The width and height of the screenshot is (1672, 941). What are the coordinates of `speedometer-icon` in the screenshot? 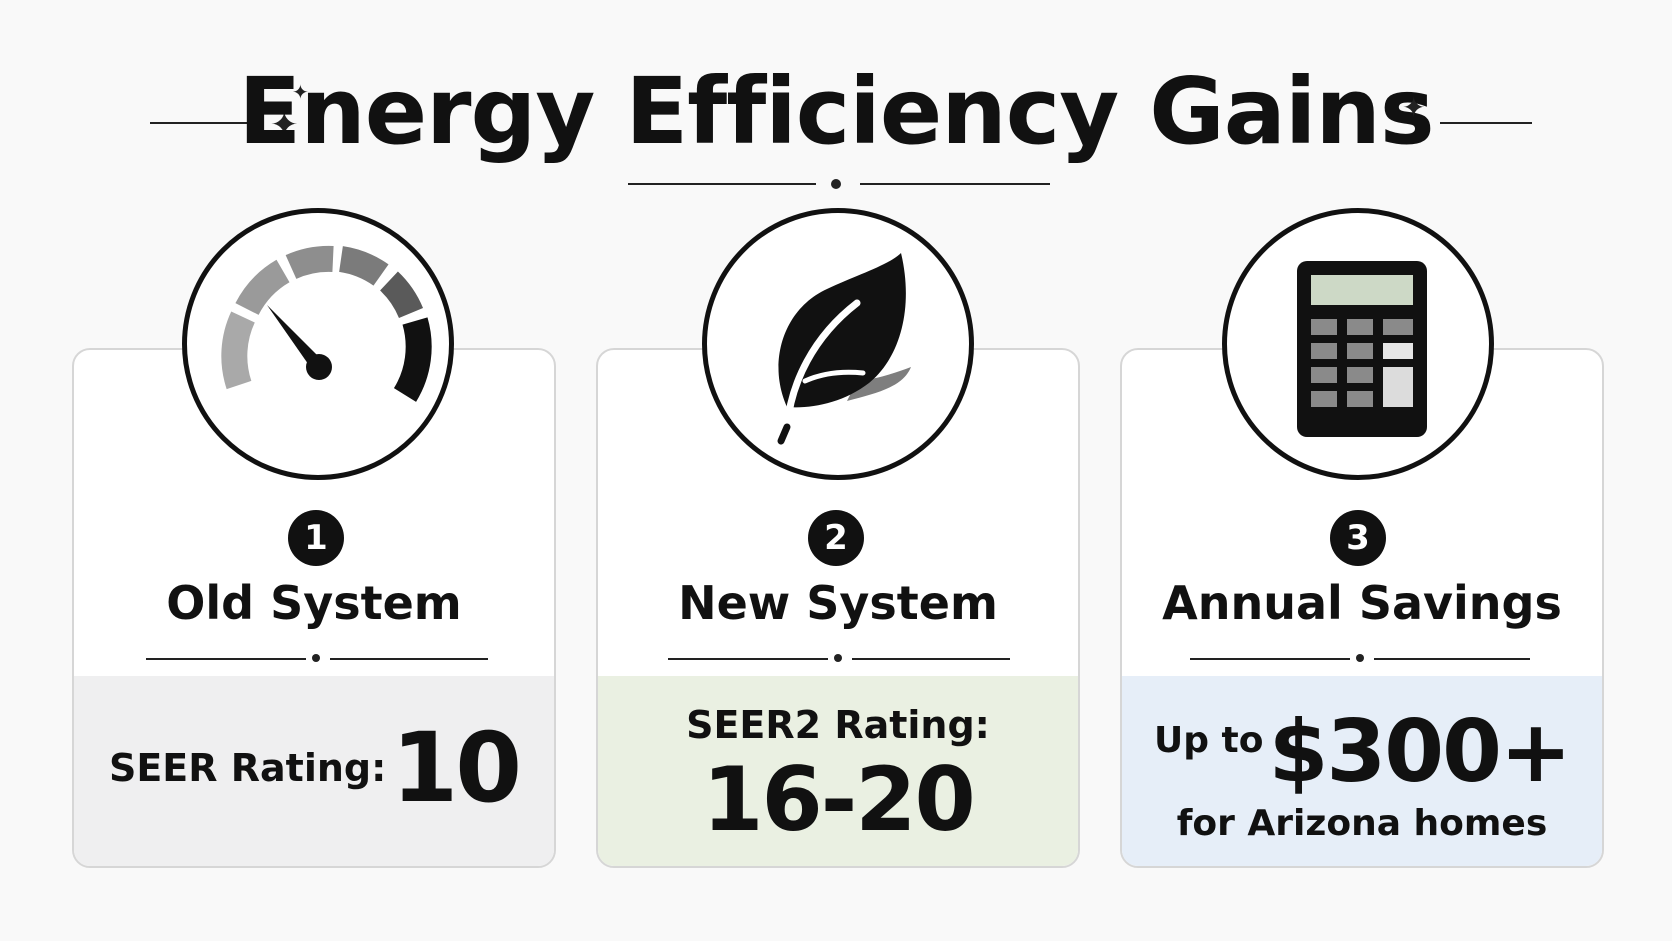 It's located at (326, 323).